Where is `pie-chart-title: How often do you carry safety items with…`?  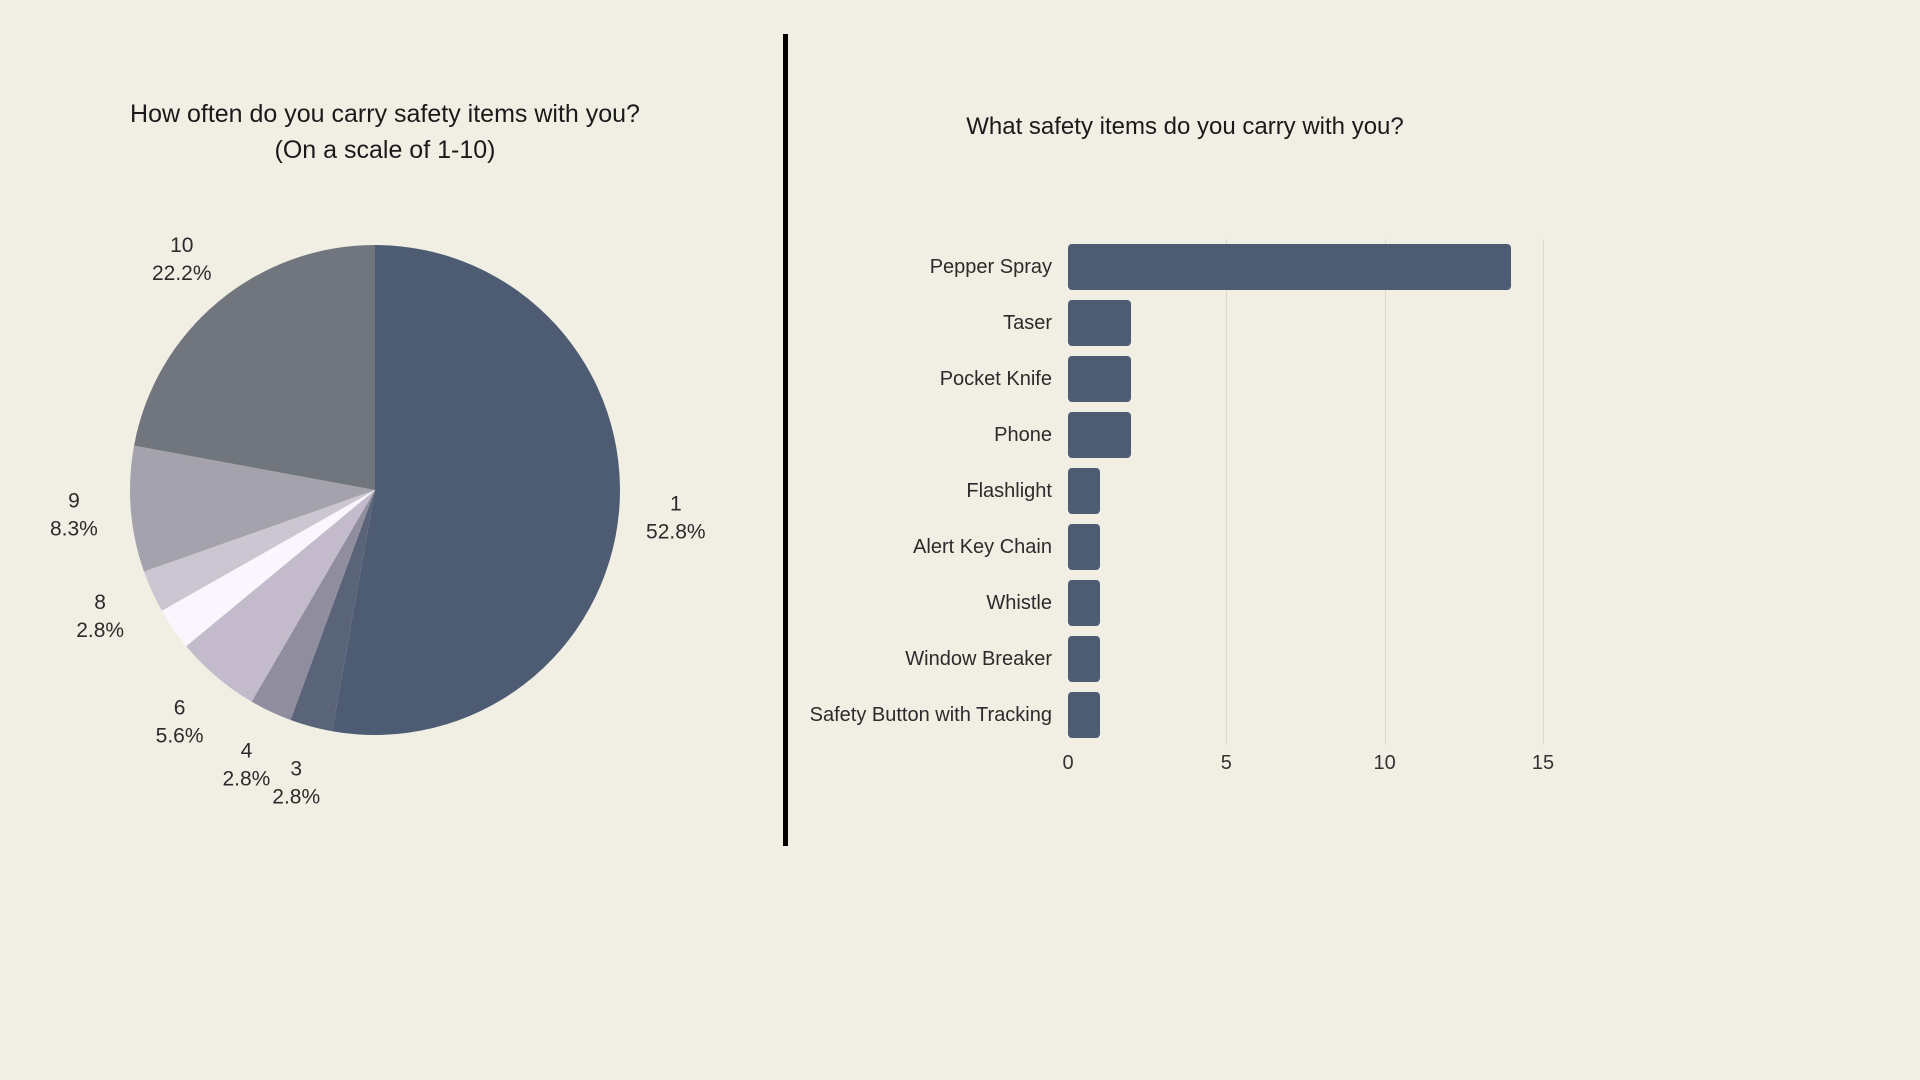
pie-chart-title: How often do you carry safety items with… is located at coordinates (385, 132).